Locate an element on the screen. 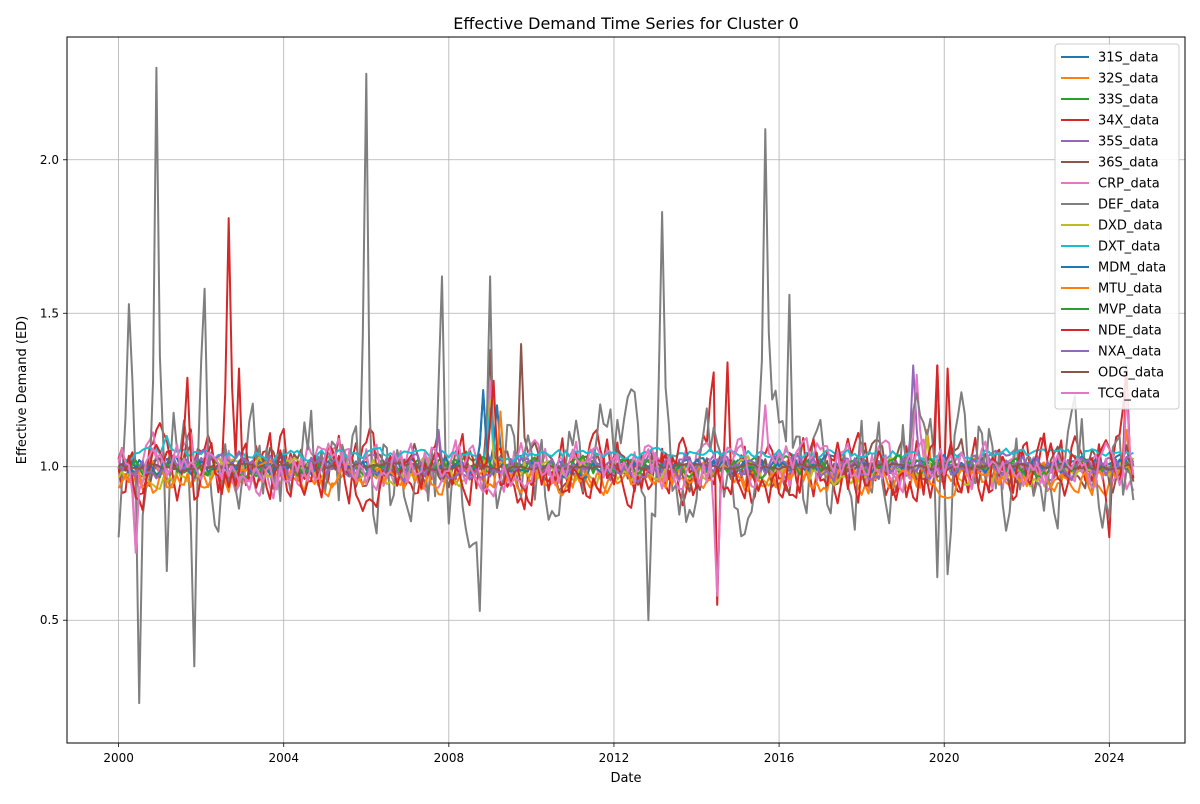 The height and width of the screenshot is (804, 1200). x-tick-label: 2024 is located at coordinates (1109, 758).